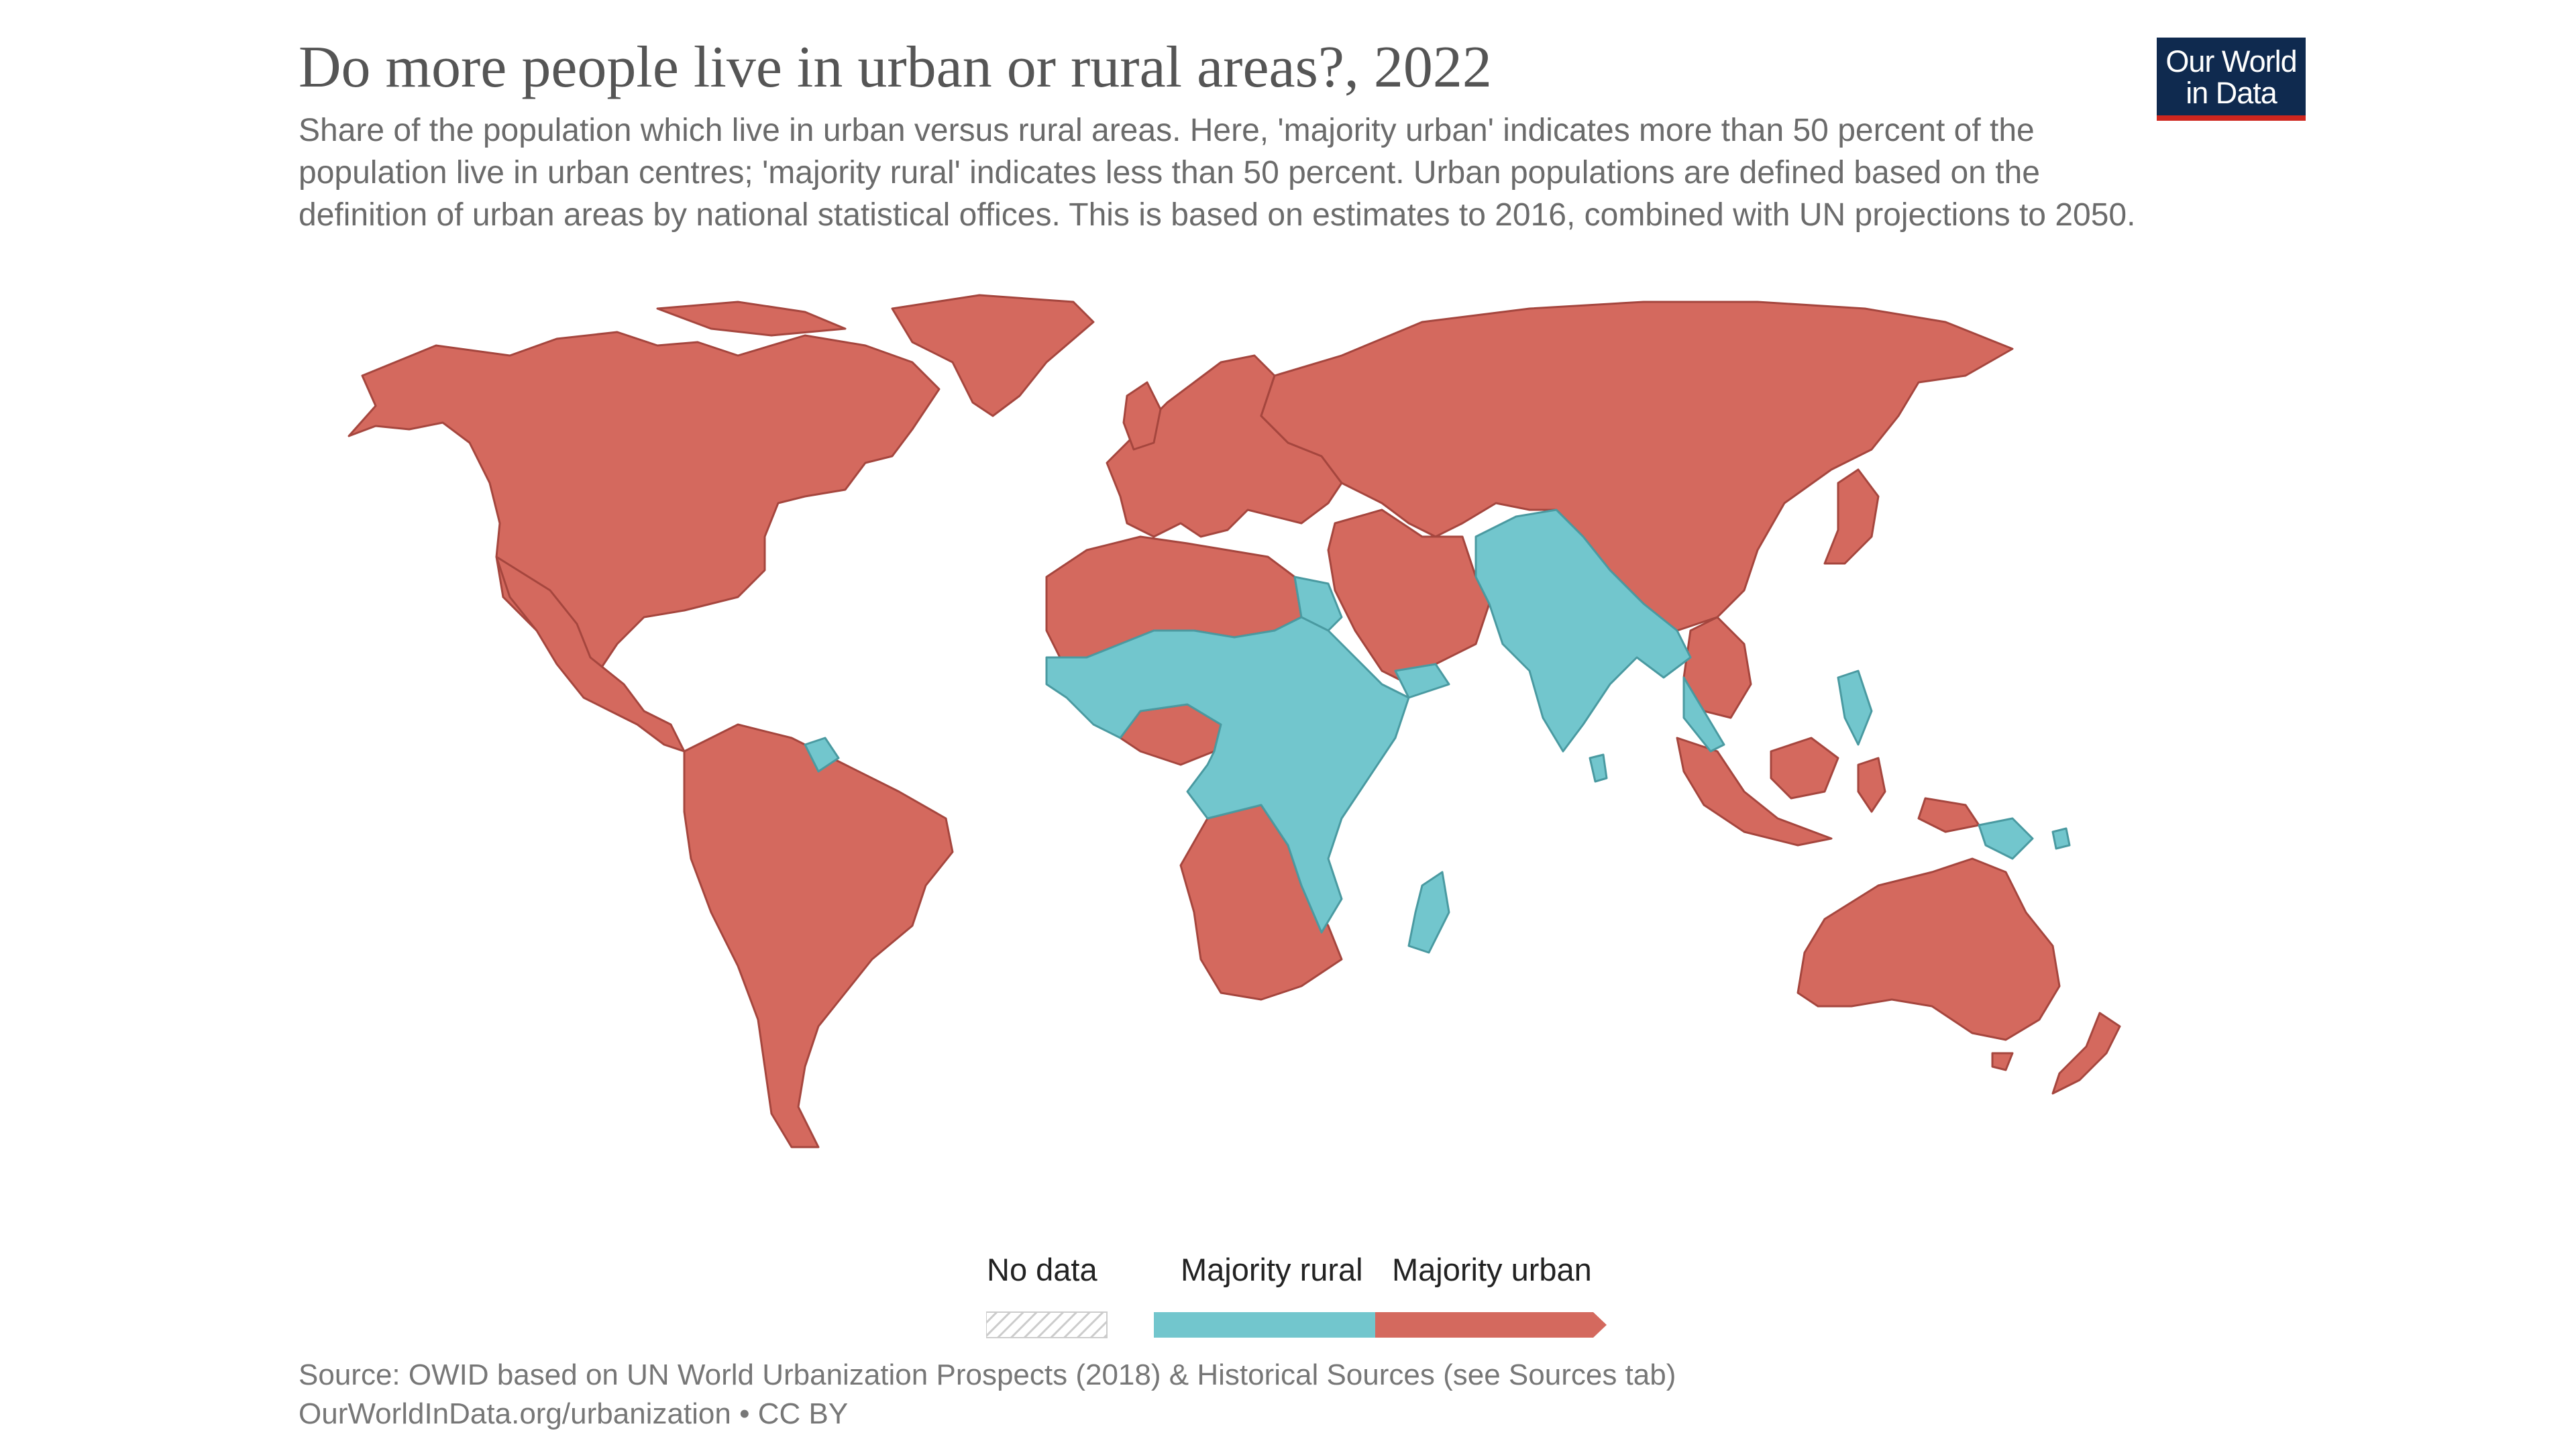 This screenshot has height=1449, width=2576. Describe the element at coordinates (1804, 768) in the screenshot. I see `region-borneo` at that location.